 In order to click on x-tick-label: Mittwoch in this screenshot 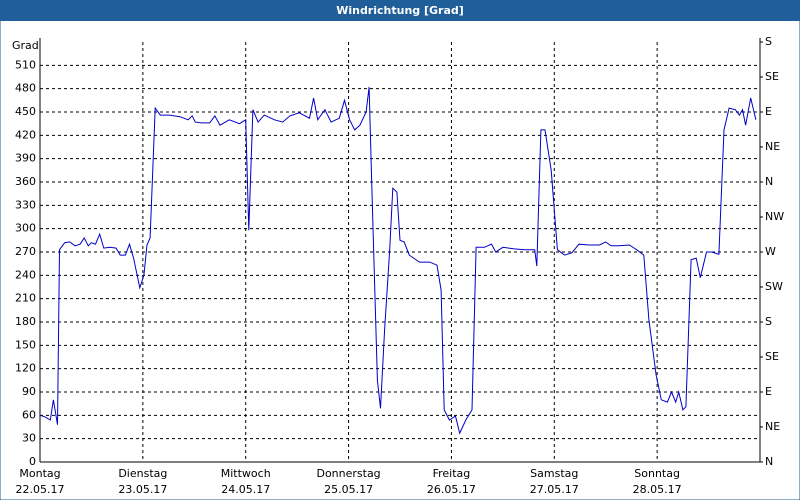, I will do `click(246, 473)`.